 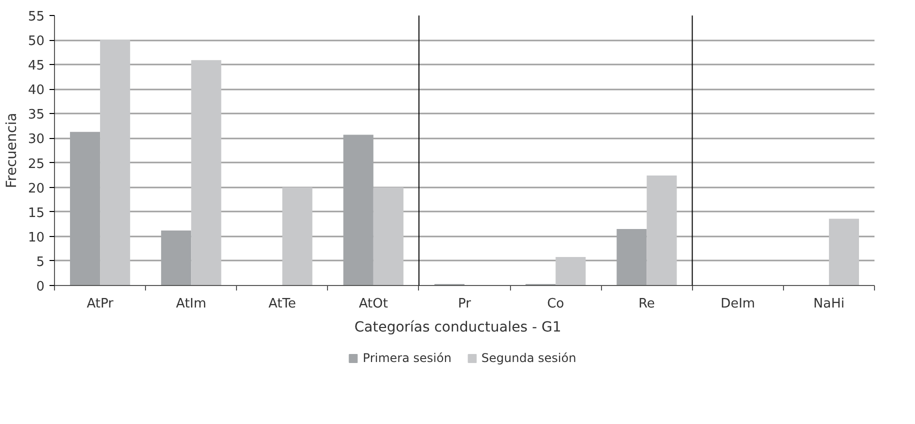 I want to click on y-tick-label: 45, so click(x=36, y=66).